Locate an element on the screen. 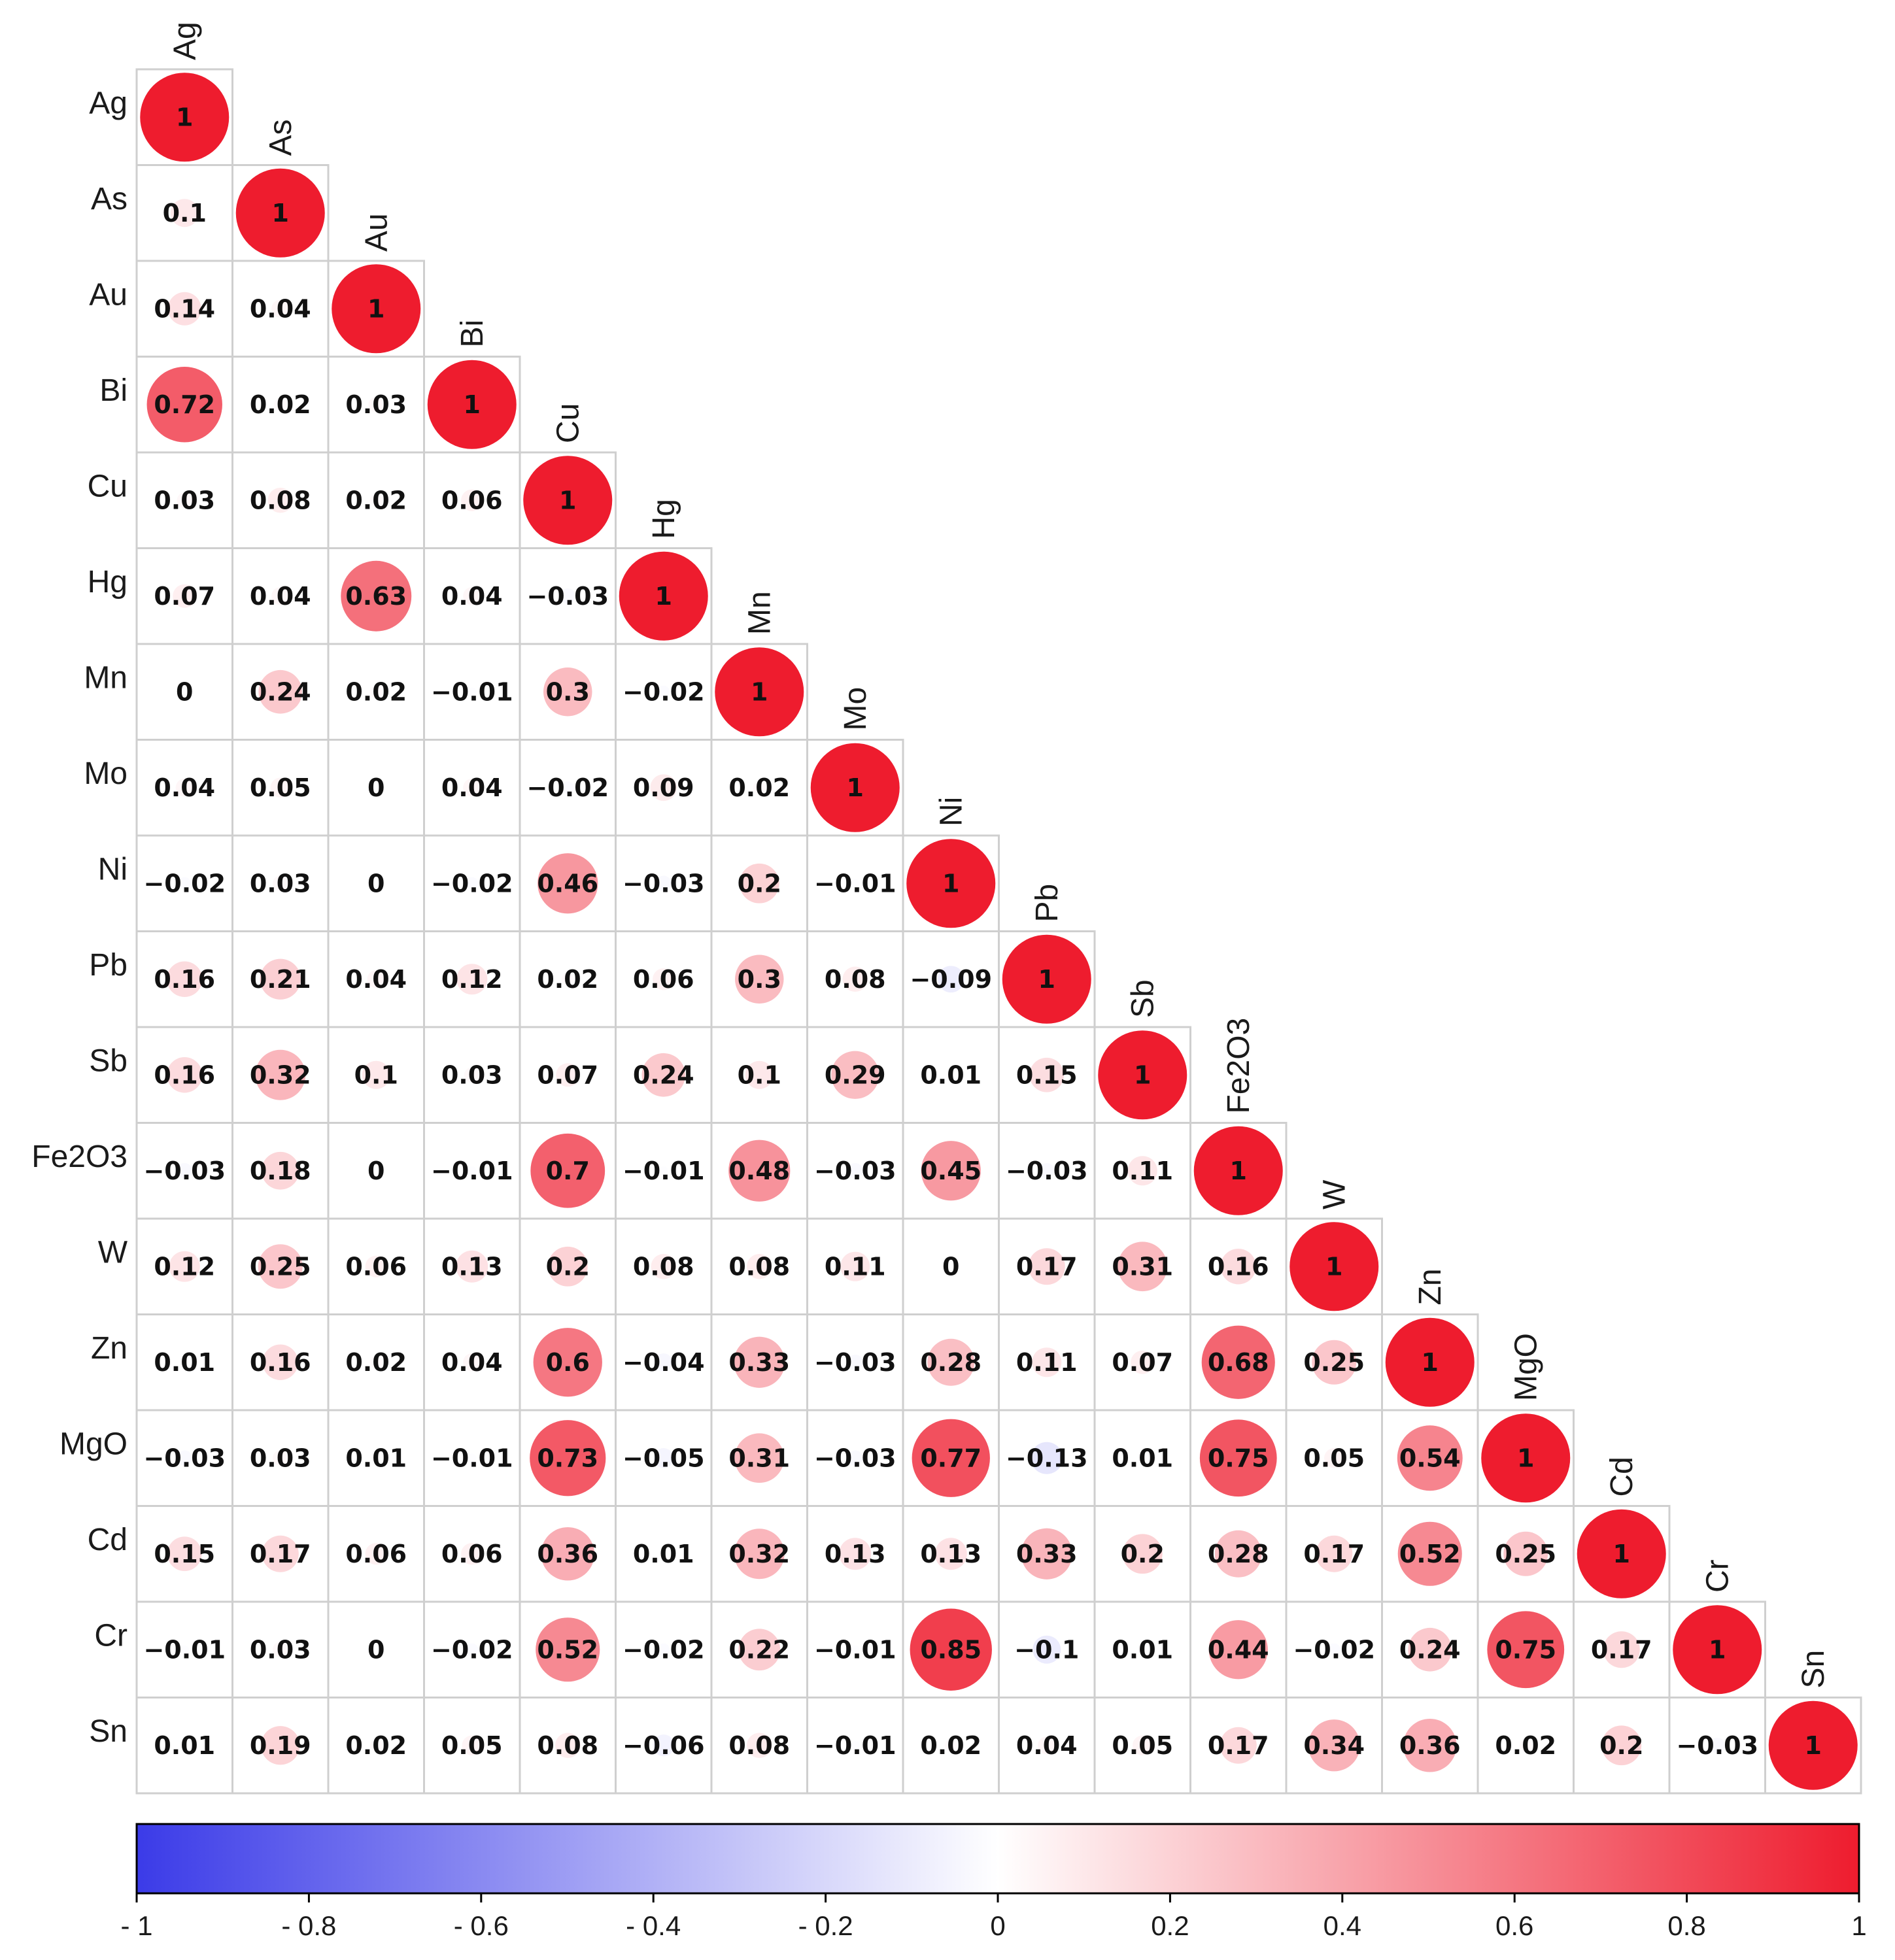 The width and height of the screenshot is (1895, 1960). circle-Ni-As is located at coordinates (280, 883).